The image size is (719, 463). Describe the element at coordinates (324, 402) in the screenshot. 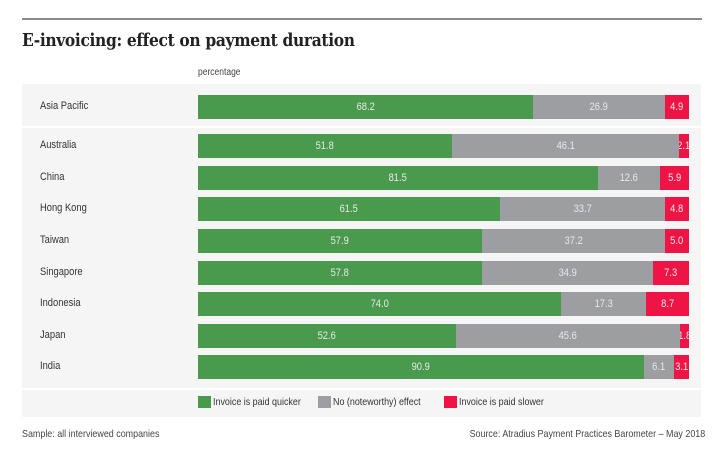

I see `legend-swatch-no-effect` at that location.